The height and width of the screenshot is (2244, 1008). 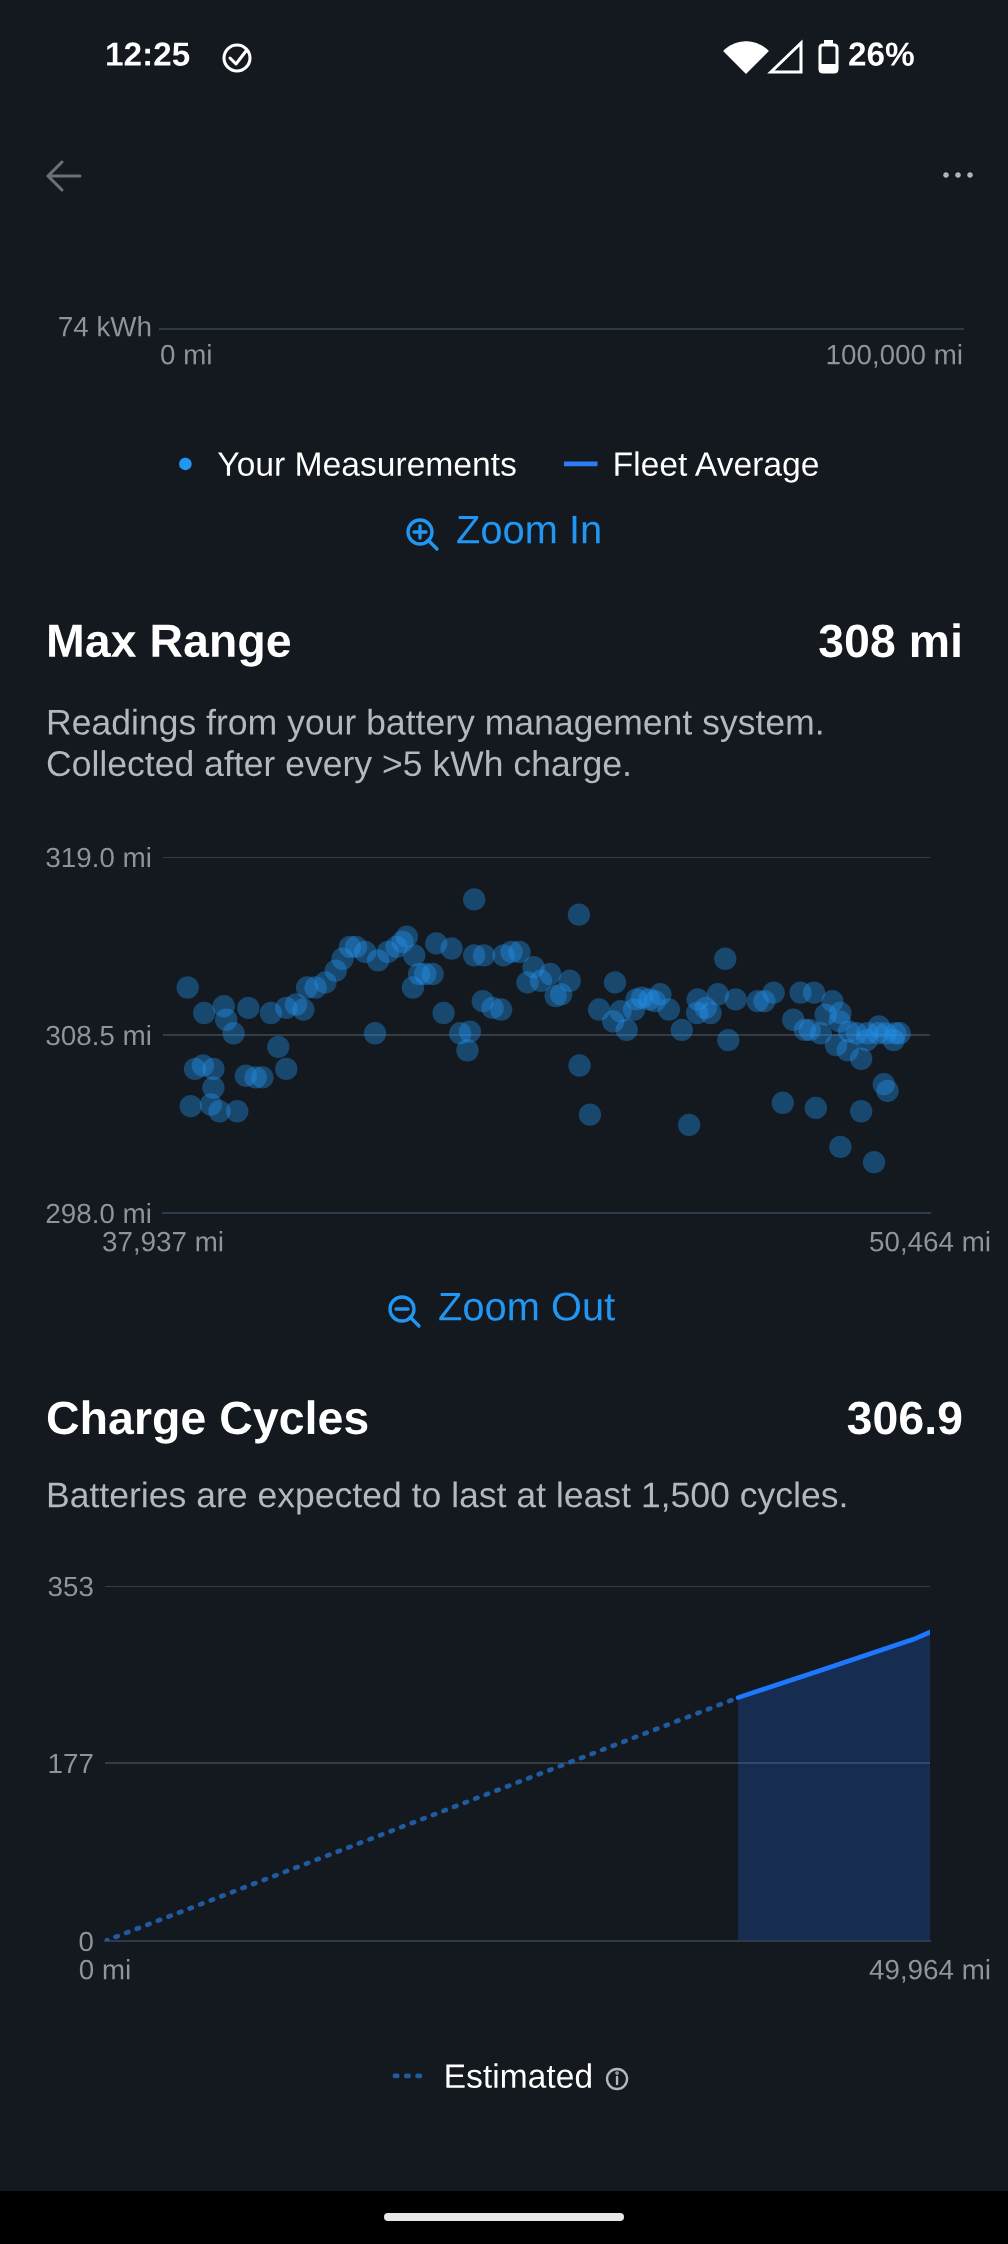 What do you see at coordinates (528, 529) in the screenshot?
I see `text: Zoom In` at bounding box center [528, 529].